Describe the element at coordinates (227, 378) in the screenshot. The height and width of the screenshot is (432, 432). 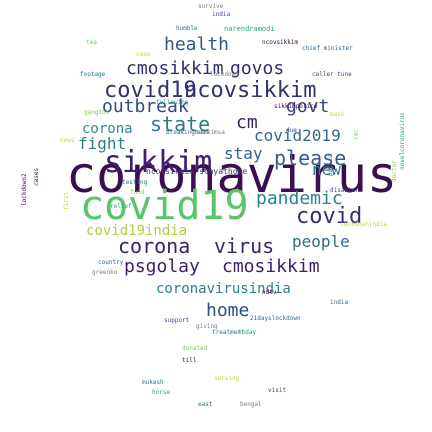
I see `cloud-word-small: serving` at that location.